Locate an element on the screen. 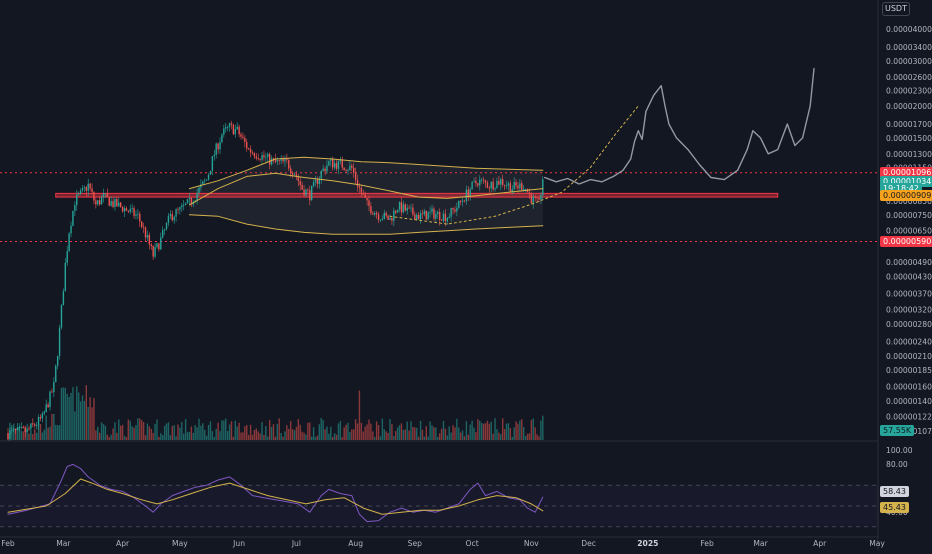 This screenshot has width=932, height=554. price-tick-8: 0.00001300 is located at coordinates (909, 154).